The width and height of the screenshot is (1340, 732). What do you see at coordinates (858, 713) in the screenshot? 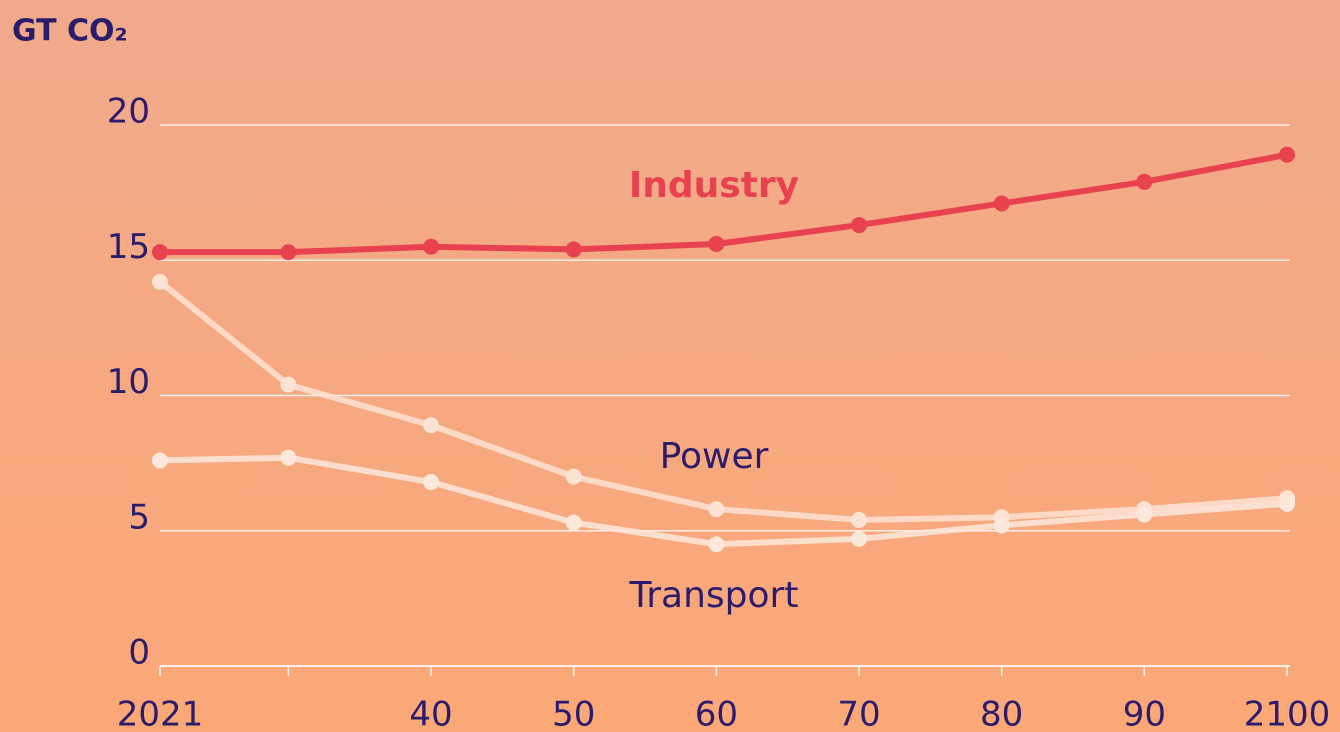
I see `x-tick-label: 70` at bounding box center [858, 713].